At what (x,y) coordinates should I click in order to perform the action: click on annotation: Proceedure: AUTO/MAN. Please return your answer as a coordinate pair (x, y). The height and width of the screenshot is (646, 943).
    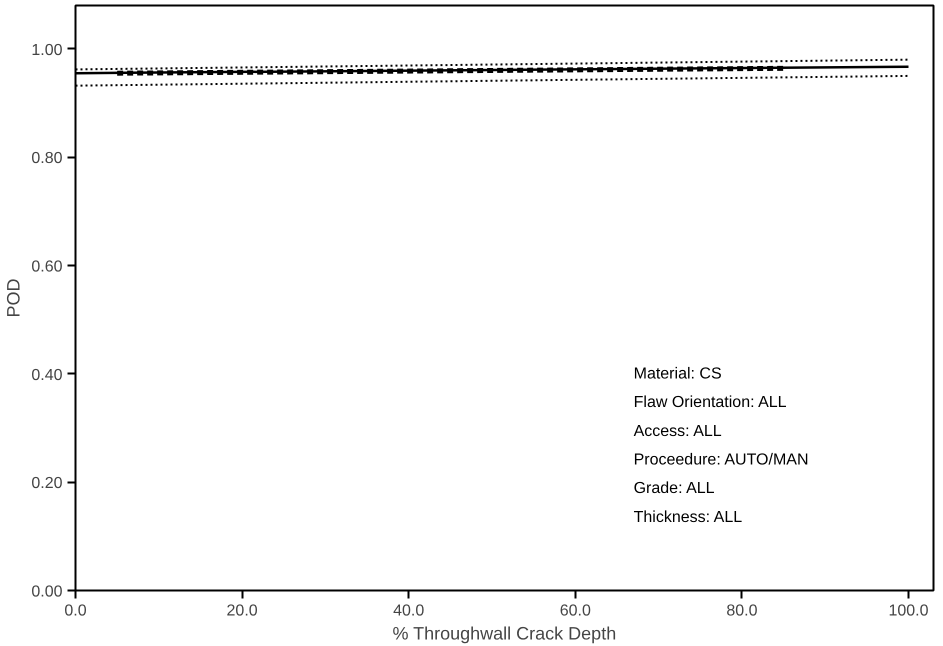
    Looking at the image, I should click on (721, 459).